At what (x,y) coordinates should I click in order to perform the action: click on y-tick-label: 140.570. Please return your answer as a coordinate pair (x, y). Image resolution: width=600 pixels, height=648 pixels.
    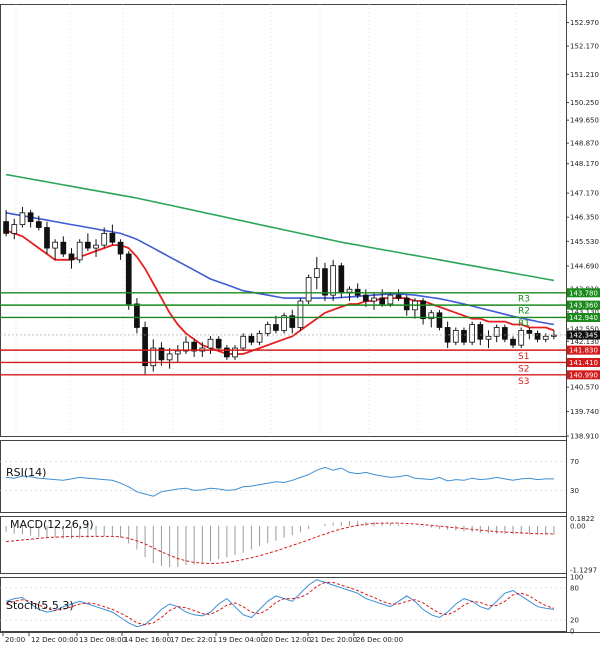
    Looking at the image, I should click on (584, 388).